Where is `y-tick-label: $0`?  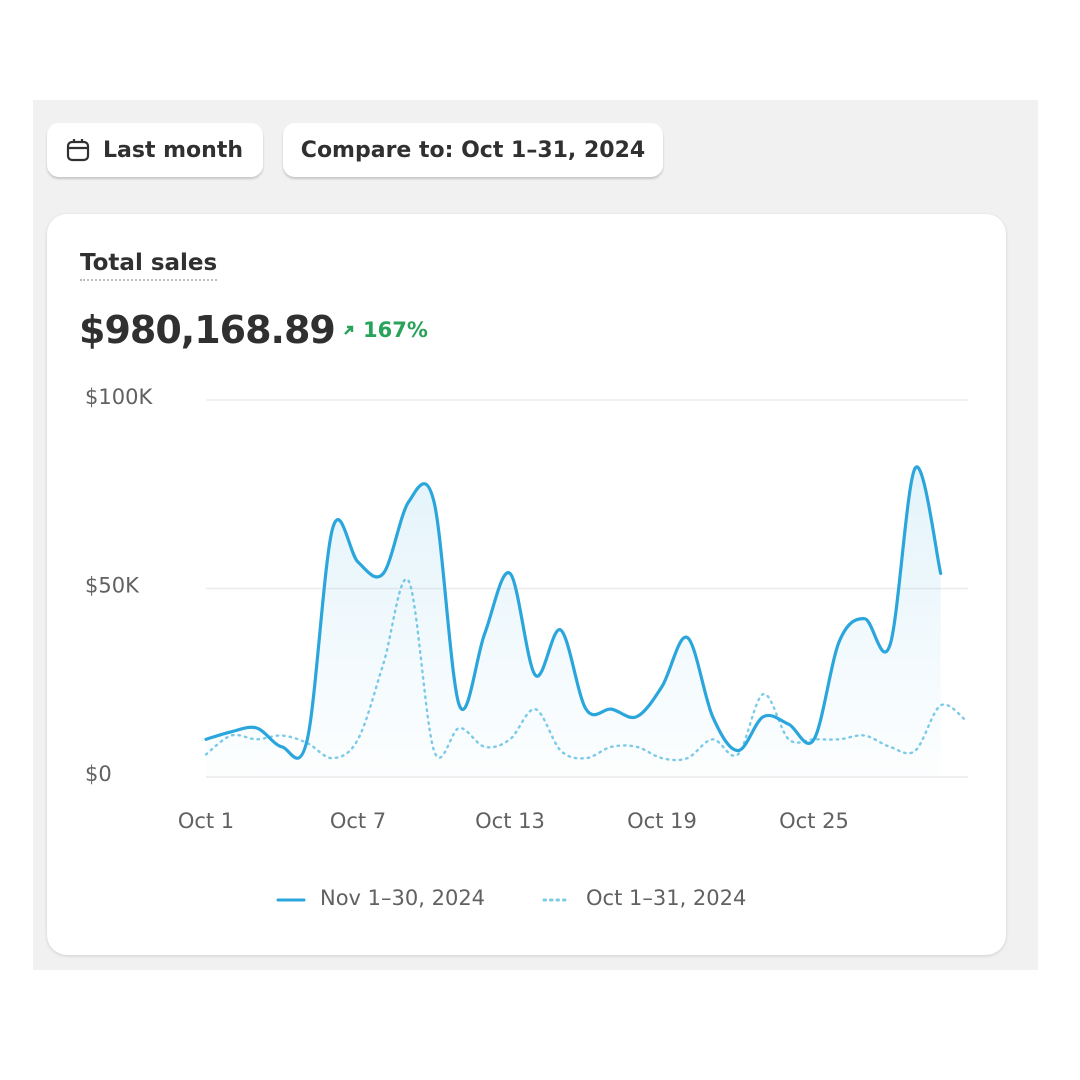 y-tick-label: $0 is located at coordinates (98, 774).